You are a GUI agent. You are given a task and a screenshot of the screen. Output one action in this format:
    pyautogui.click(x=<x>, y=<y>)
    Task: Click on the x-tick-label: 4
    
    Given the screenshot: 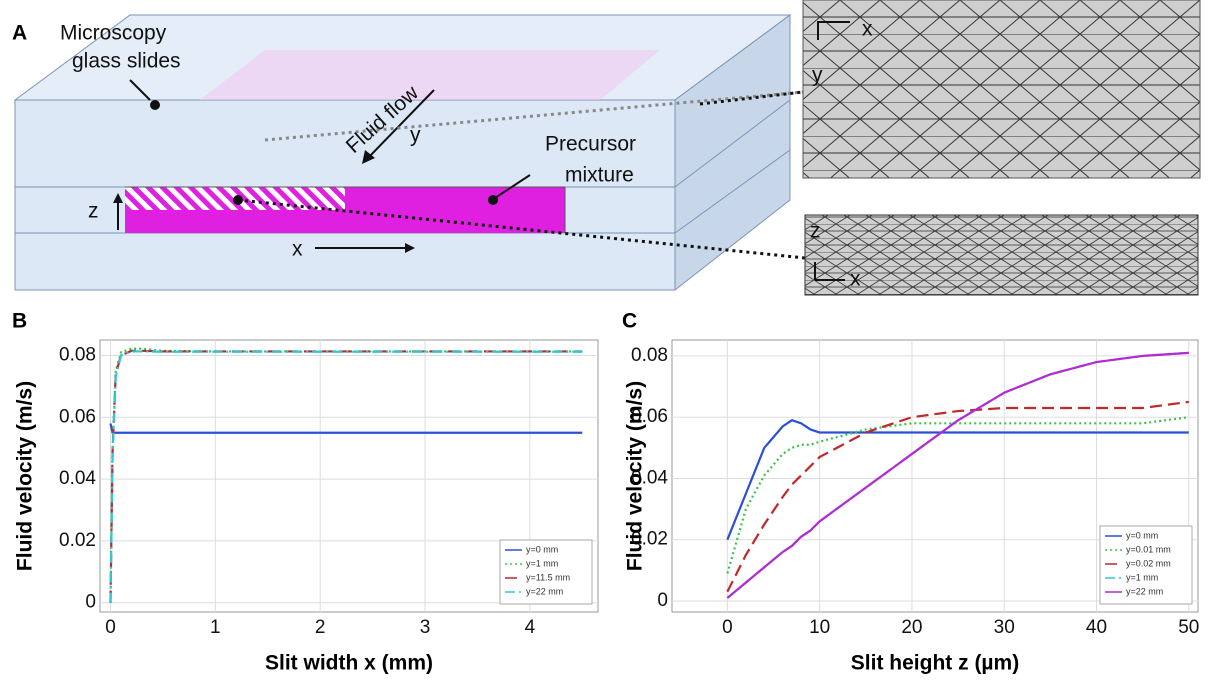 What is the action you would take?
    pyautogui.click(x=530, y=627)
    